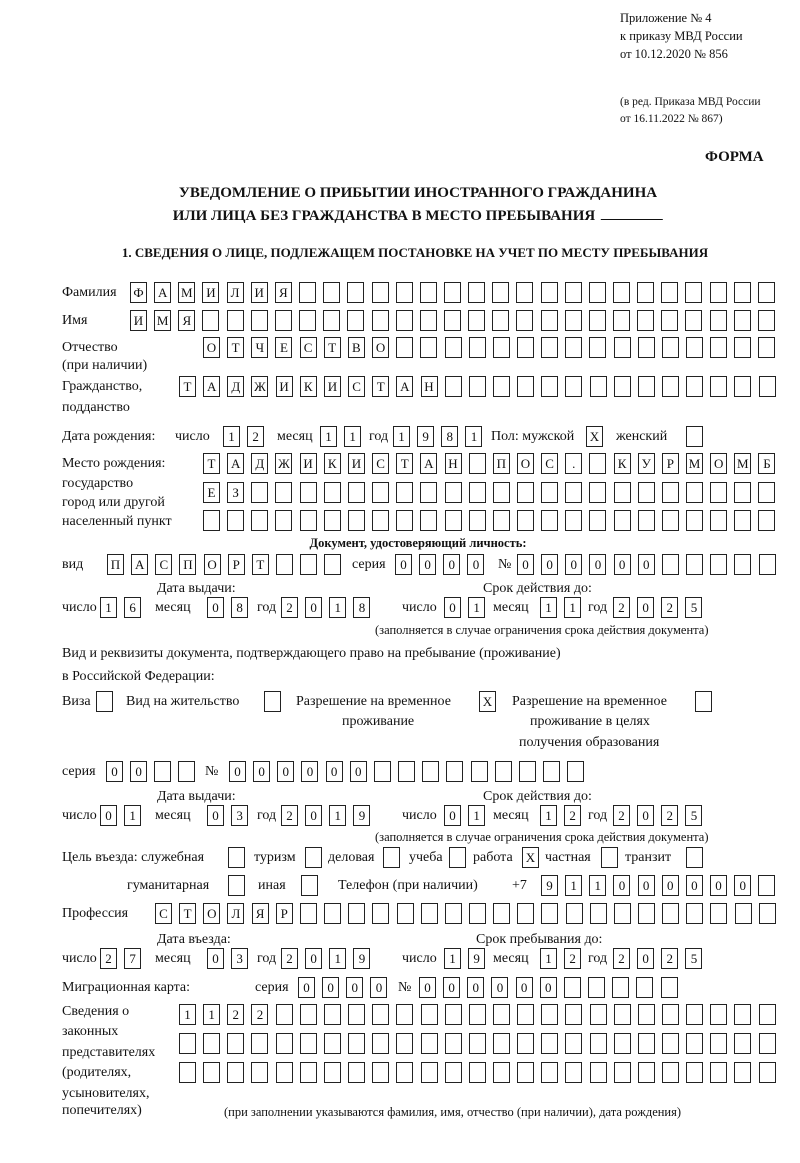 This screenshot has height=1163, width=800. Describe the element at coordinates (362, 607) in the screenshot. I see `char-cell: 8` at that location.